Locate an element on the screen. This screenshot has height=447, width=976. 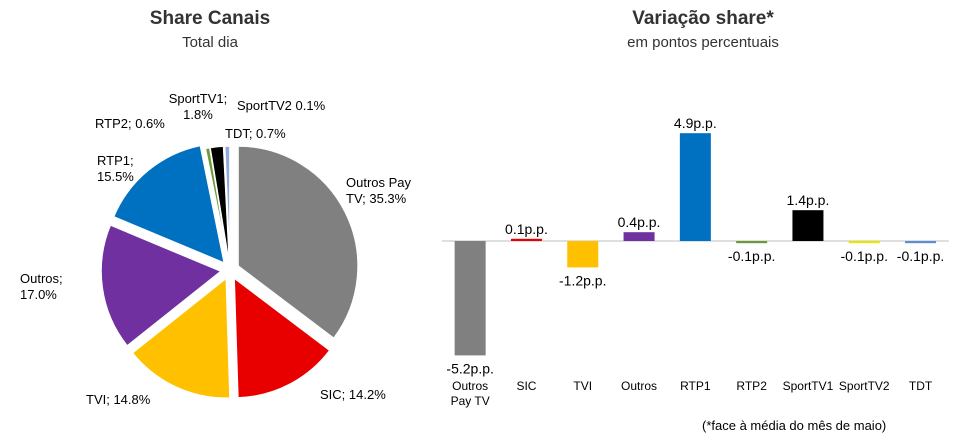
bar-outros is located at coordinates (639, 236).